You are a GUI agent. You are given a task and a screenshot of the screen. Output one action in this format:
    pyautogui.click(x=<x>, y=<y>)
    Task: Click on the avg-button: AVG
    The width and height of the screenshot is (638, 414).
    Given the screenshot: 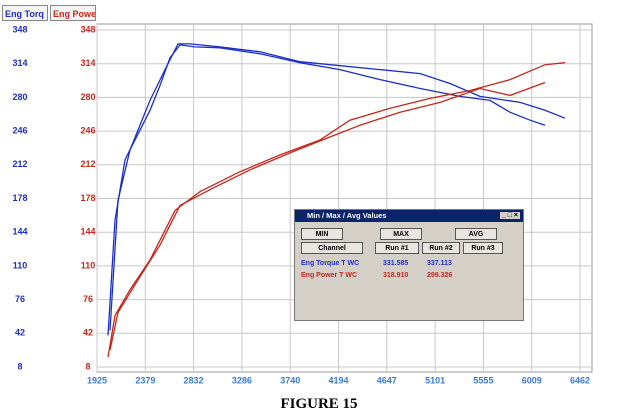 What is the action you would take?
    pyautogui.click(x=476, y=234)
    